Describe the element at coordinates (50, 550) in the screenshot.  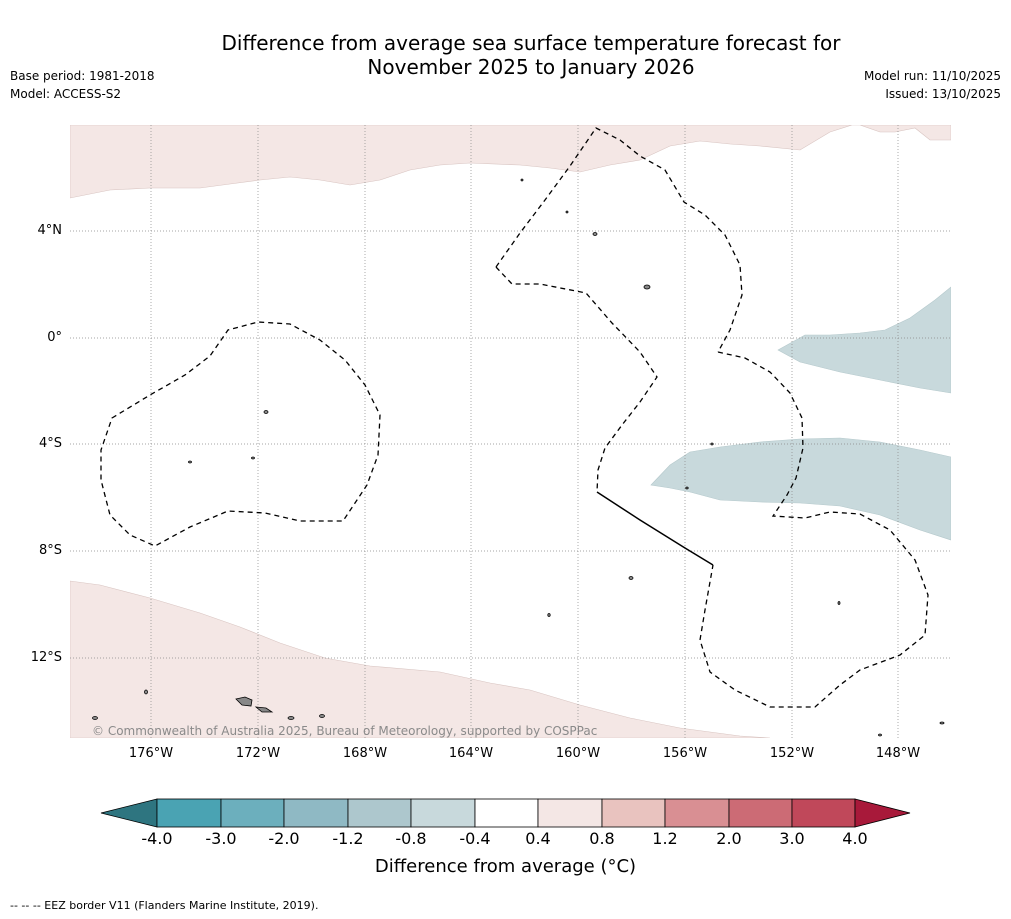
I see `lat-label-8s: 8°S` at that location.